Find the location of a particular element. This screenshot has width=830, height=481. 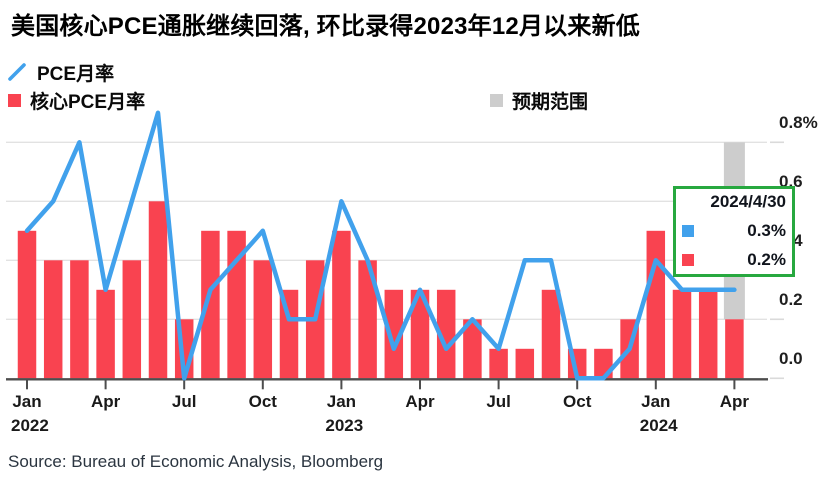

legend-item-core-pce: 核心PCE月率 is located at coordinates (77, 100).